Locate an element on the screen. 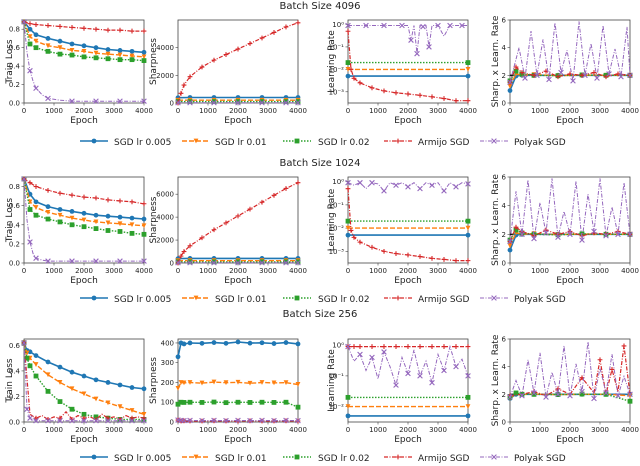 The image size is (640, 466). plot-frame is located at coordinates (238, 220).